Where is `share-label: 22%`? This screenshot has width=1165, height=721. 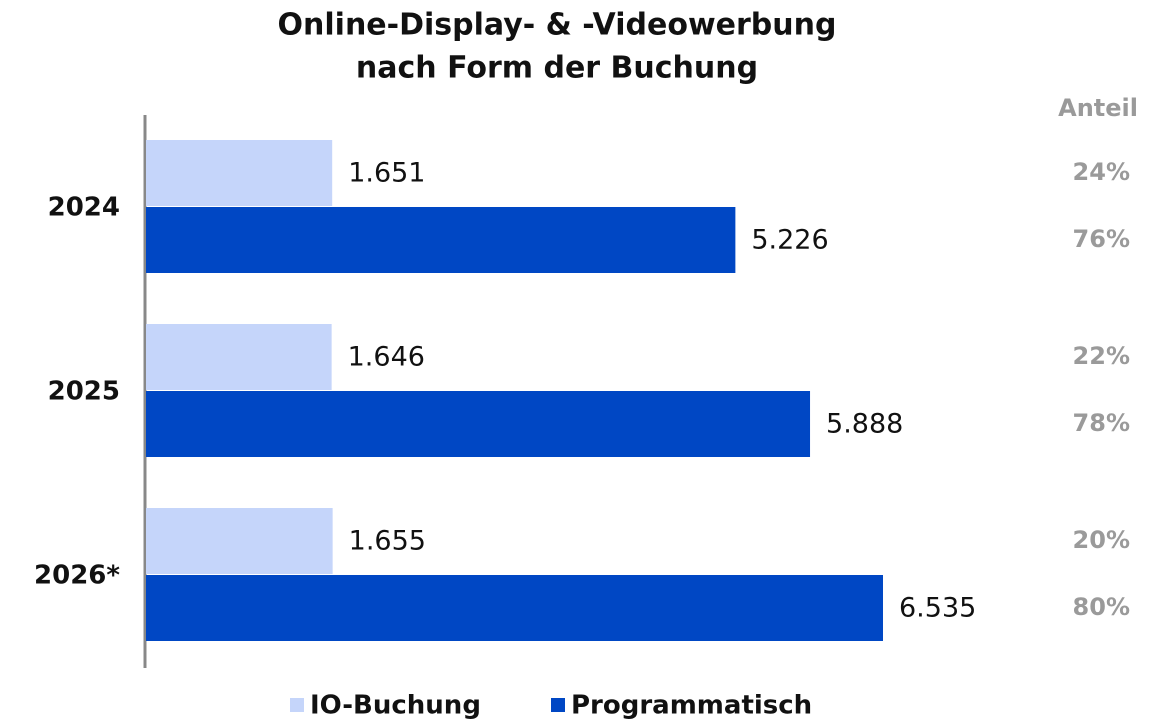 share-label: 22% is located at coordinates (1101, 356).